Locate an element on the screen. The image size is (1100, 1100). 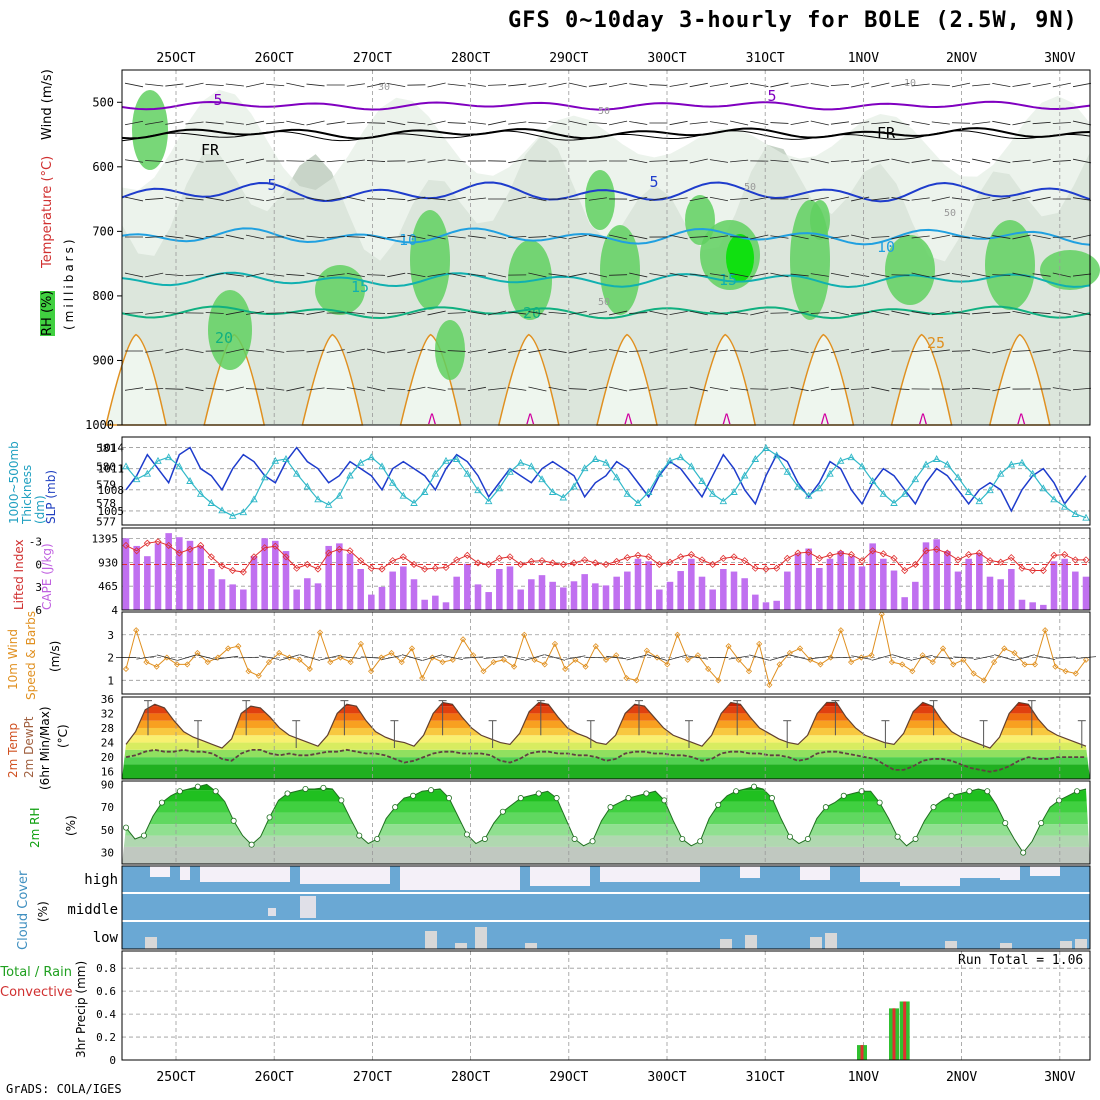
cloud-level-label: middle is located at coordinates (92, 910).